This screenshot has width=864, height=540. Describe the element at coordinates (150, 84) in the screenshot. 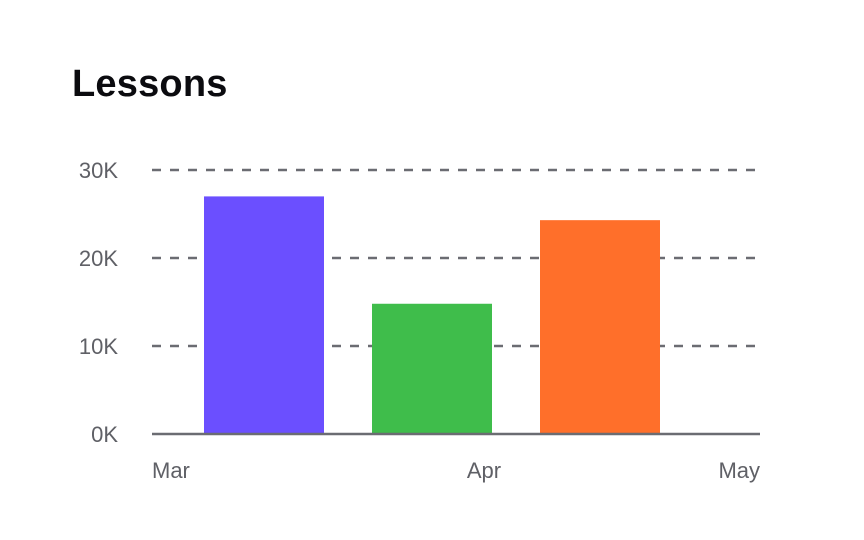

I see `chart-title: Lessons` at that location.